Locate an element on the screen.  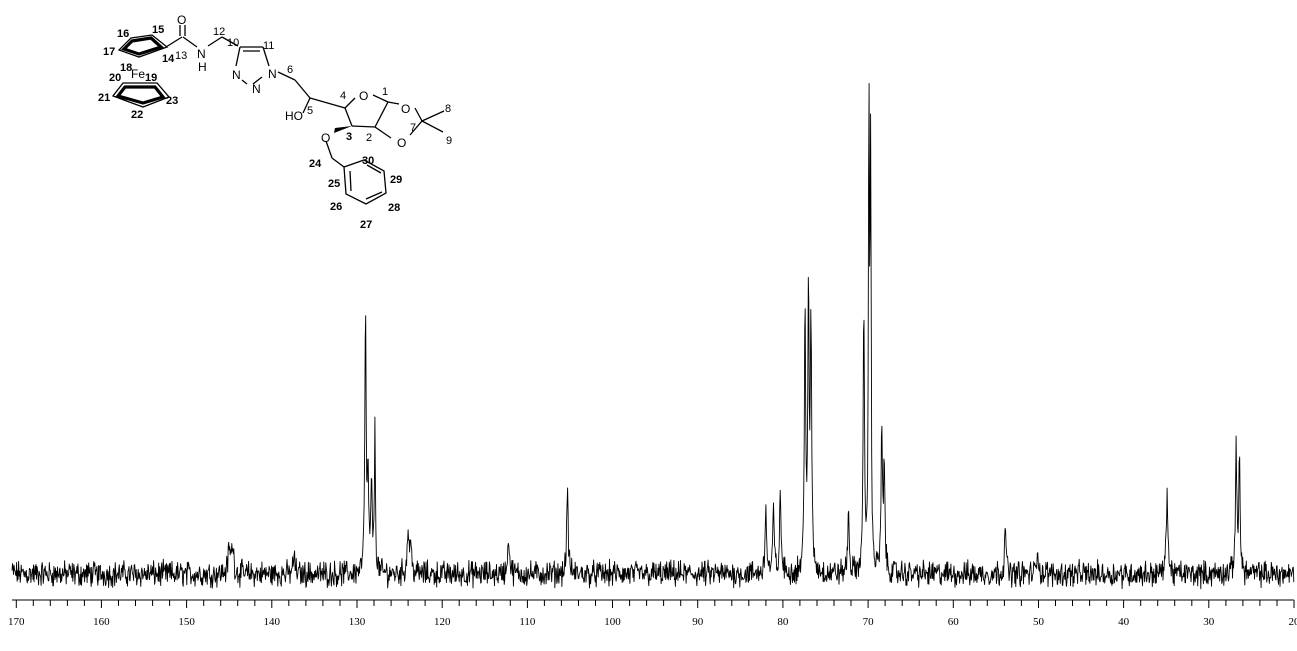
label-c28: 28 is located at coordinates (394, 208).